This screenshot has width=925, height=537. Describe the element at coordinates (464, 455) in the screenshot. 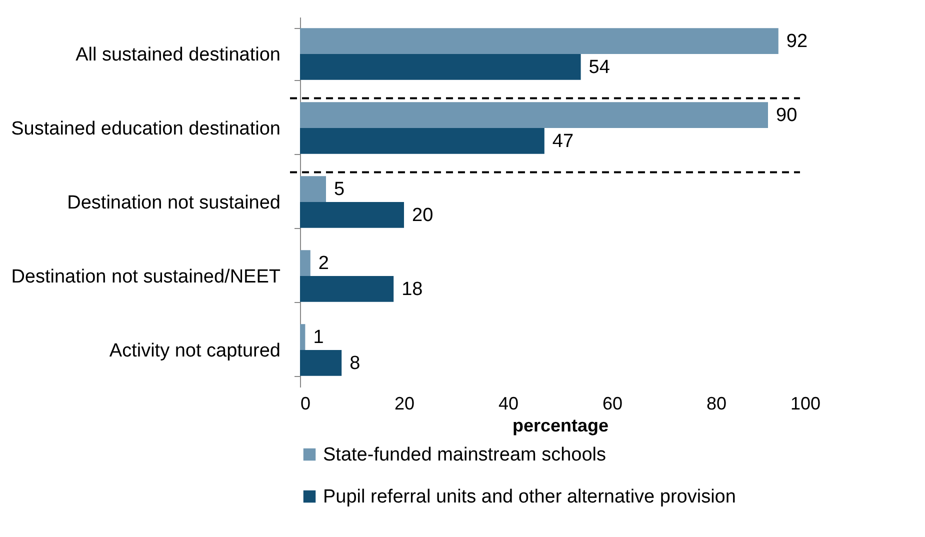

I see `legend-label: State-funded mainstream schools` at that location.